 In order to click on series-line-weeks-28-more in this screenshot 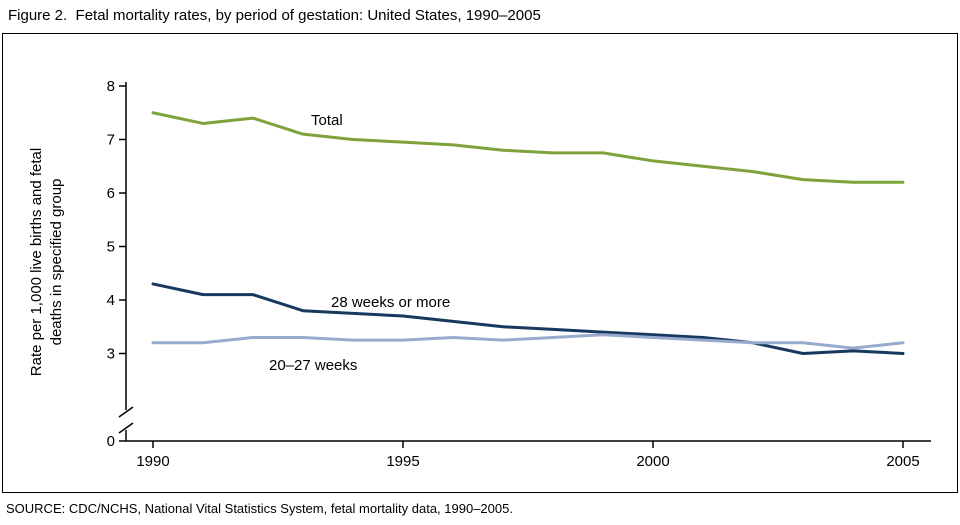, I will do `click(528, 318)`.